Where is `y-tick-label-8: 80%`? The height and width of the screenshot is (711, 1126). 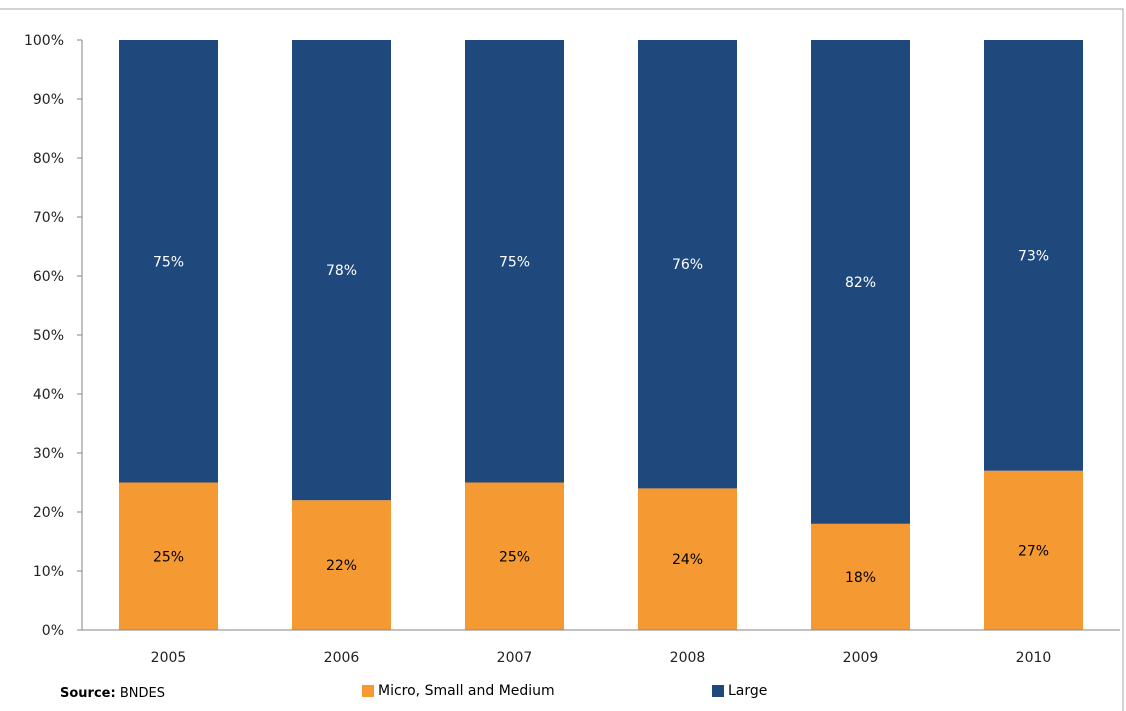 y-tick-label-8: 80% is located at coordinates (48, 159).